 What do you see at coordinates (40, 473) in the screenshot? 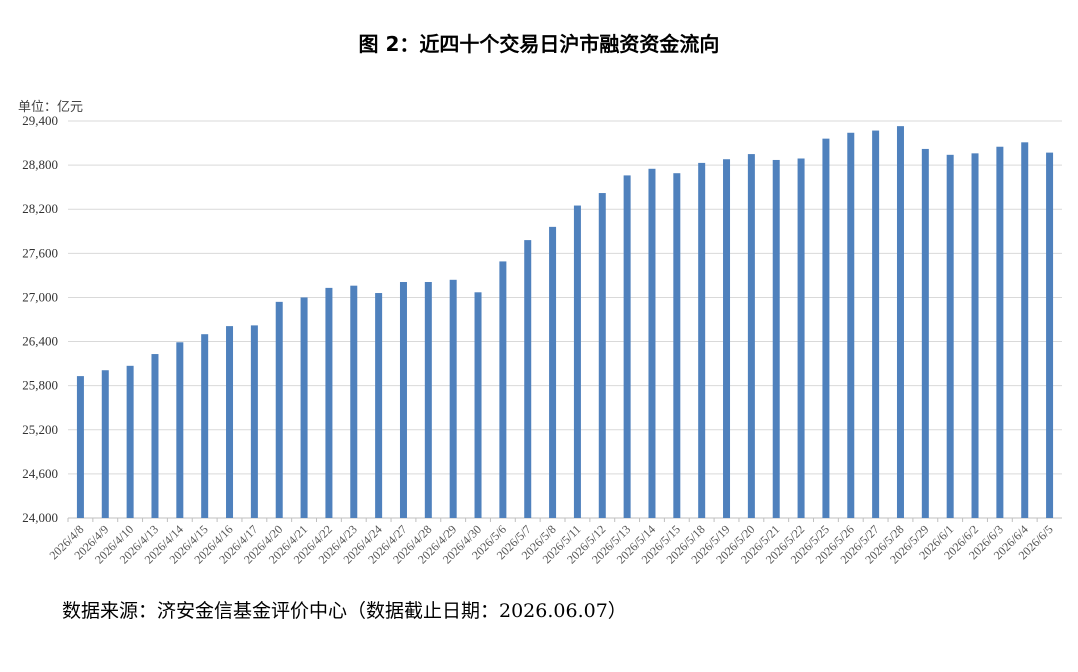
I see `y-tick-label: 24,600` at bounding box center [40, 473].